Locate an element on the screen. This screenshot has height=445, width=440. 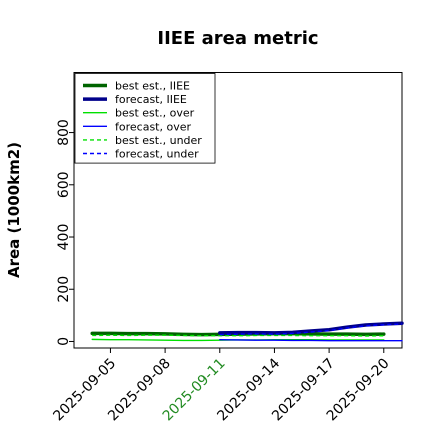
legend-label: best est., IIEE is located at coordinates (152, 86).